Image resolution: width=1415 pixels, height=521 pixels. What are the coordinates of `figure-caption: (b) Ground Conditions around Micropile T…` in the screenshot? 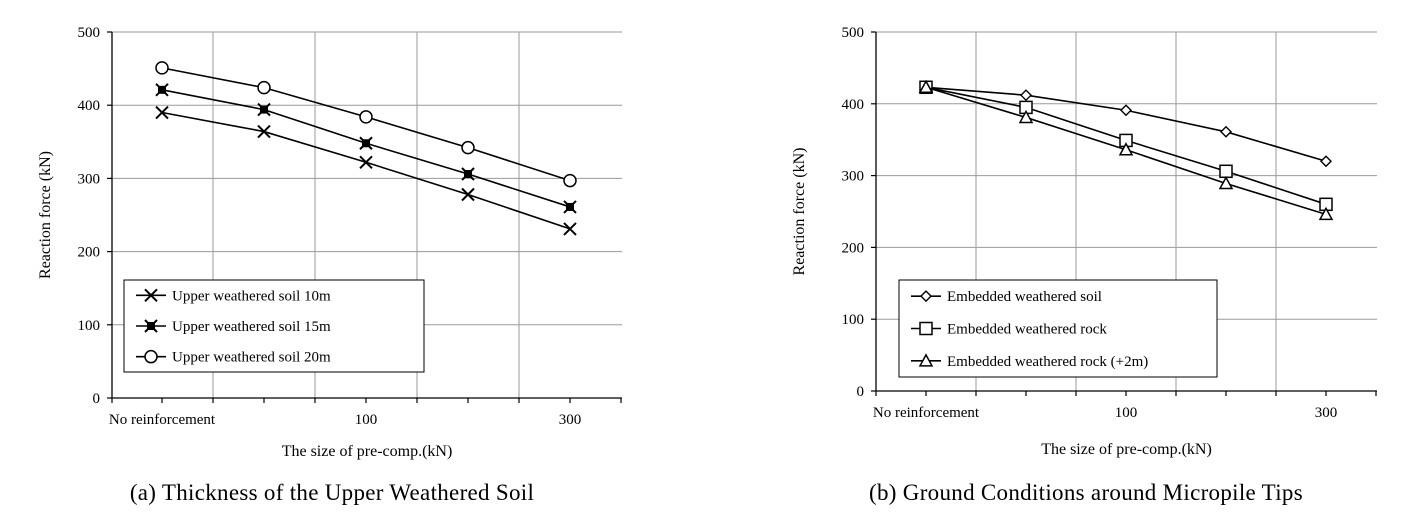 It's located at (1086, 492).